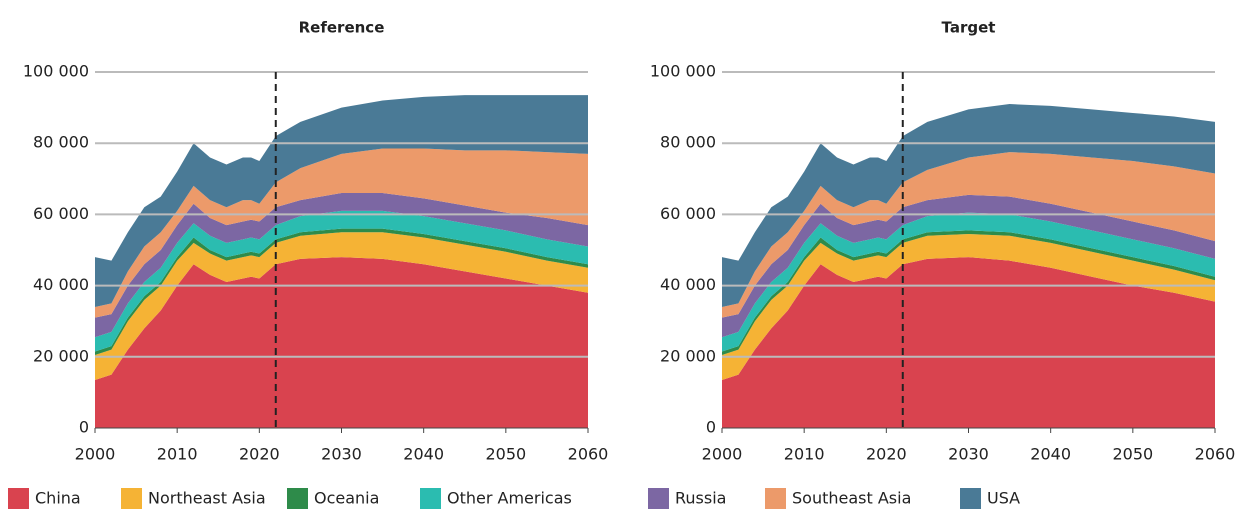 The width and height of the screenshot is (1242, 521). I want to click on legend-label: Russia, so click(700, 498).